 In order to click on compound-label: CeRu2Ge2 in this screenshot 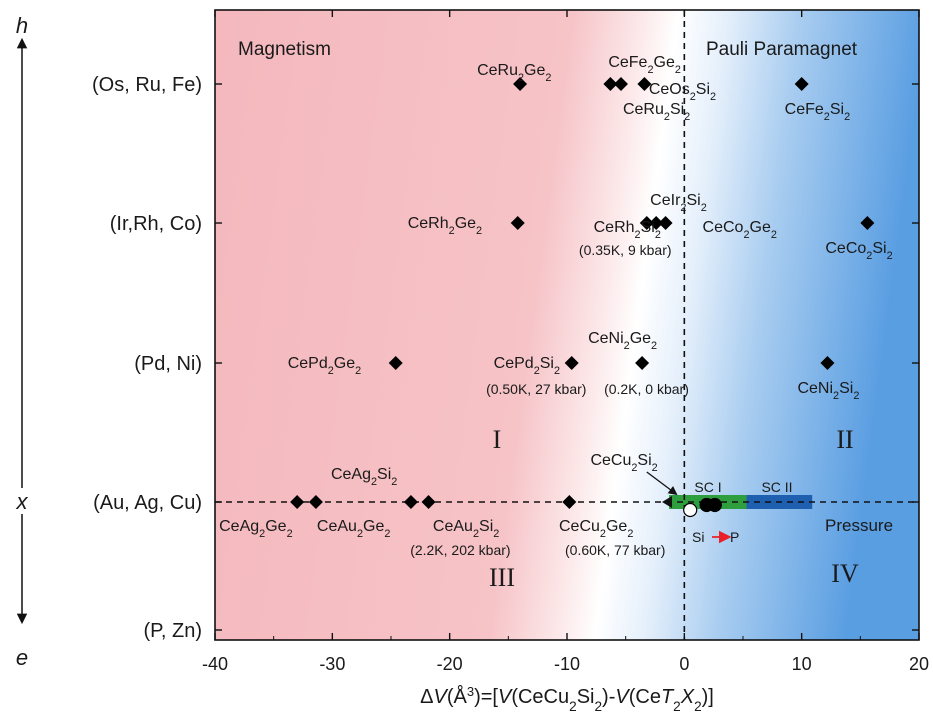, I will do `click(514, 73)`.